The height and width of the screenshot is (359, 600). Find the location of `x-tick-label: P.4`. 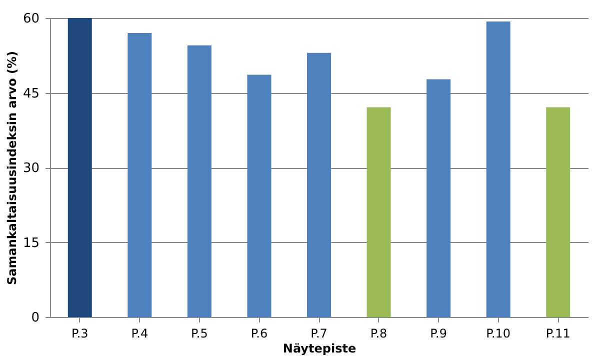

x-tick-label: P.4 is located at coordinates (139, 333).